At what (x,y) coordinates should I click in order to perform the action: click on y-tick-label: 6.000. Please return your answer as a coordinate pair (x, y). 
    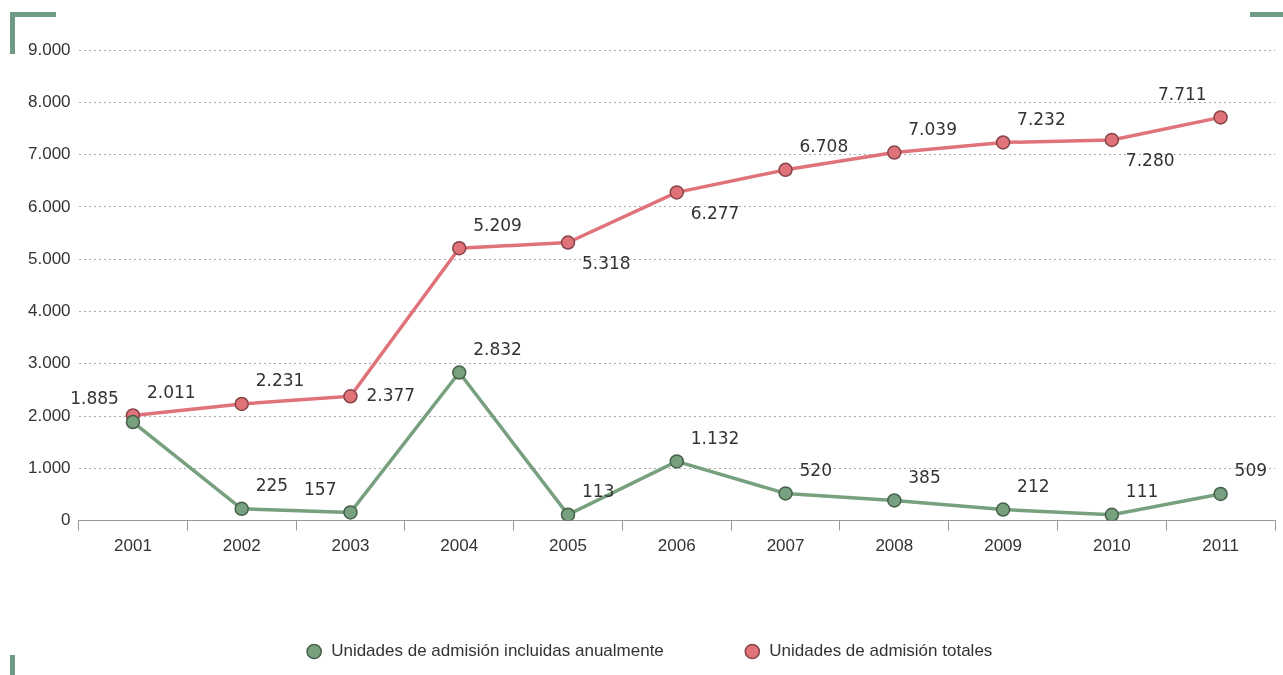
    Looking at the image, I should click on (49, 206).